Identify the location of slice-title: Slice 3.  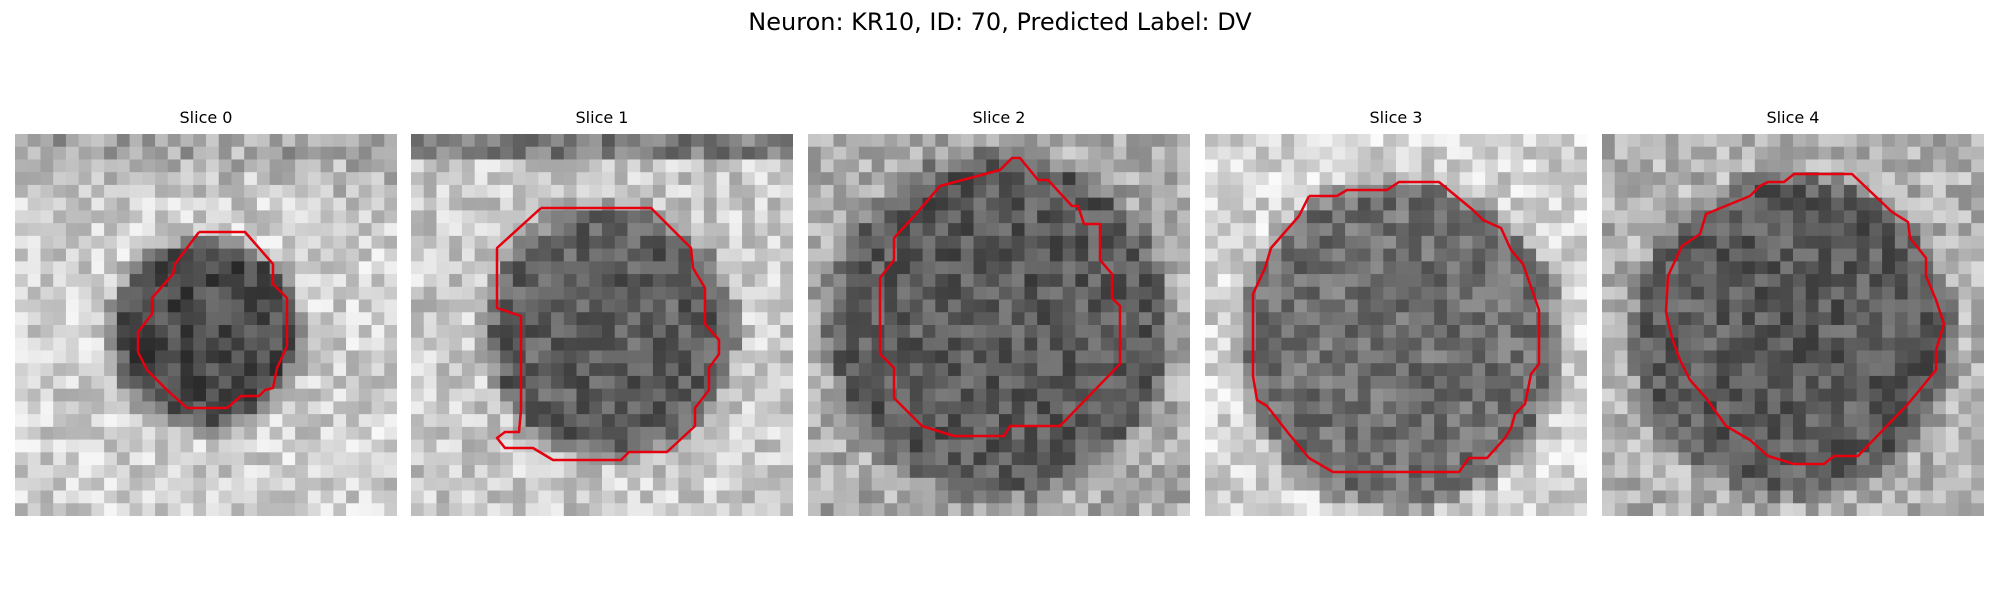
(1396, 117).